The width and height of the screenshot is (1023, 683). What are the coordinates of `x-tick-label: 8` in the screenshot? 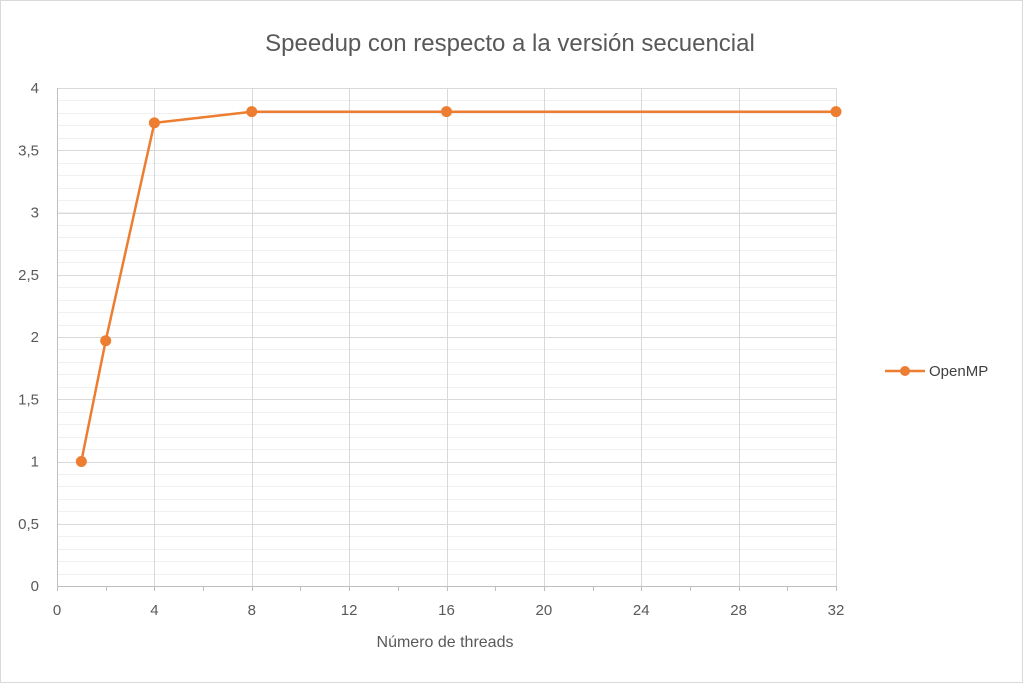 It's located at (252, 610).